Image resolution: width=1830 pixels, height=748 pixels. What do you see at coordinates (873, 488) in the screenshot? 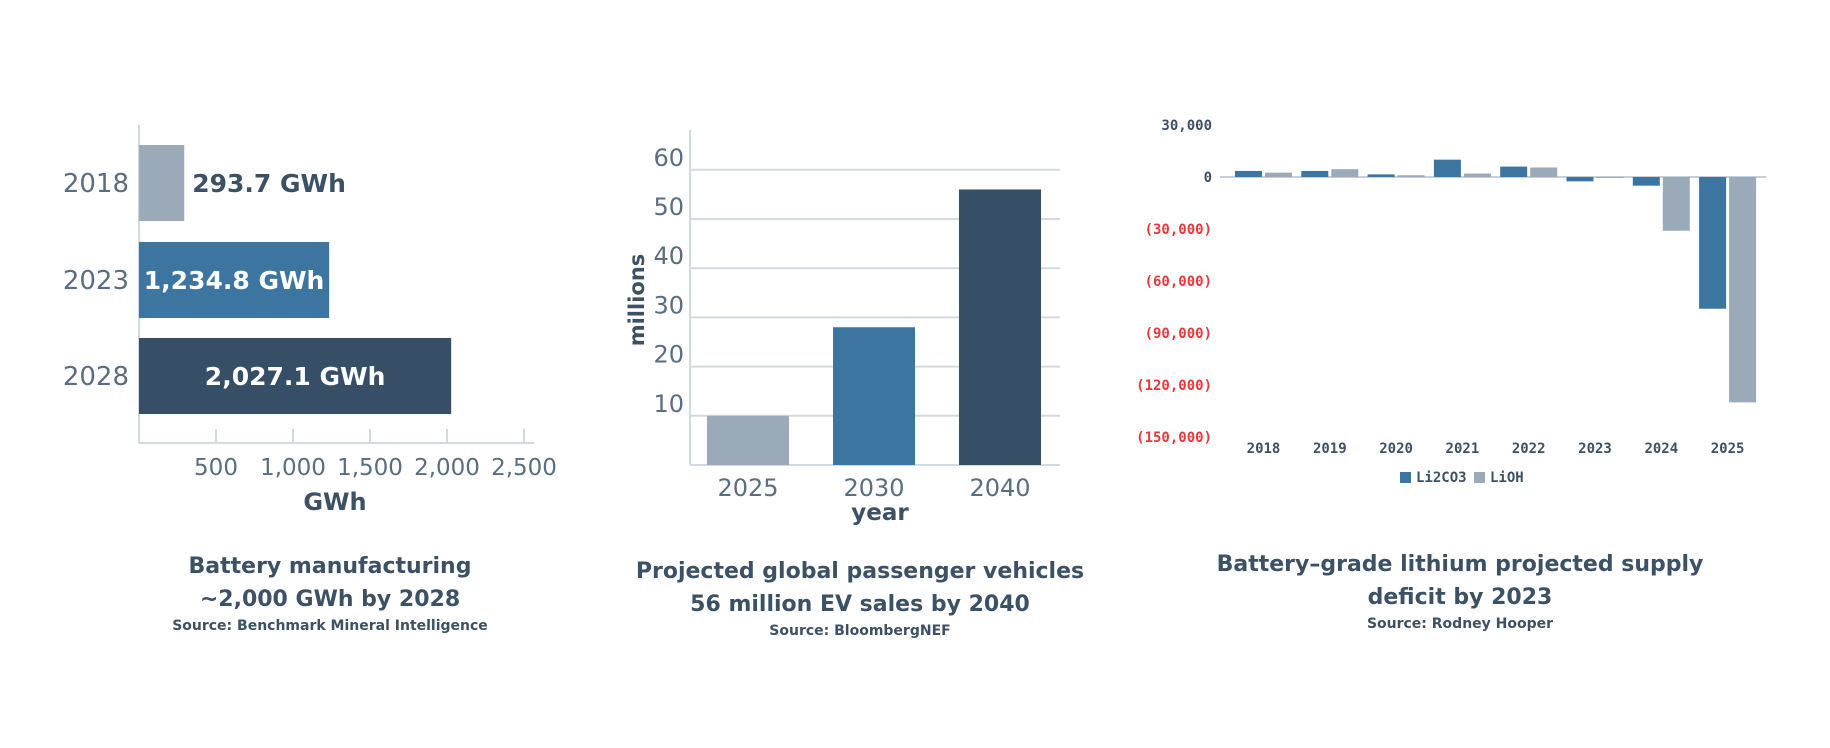
I see `chart2-category-label: 2030` at bounding box center [873, 488].